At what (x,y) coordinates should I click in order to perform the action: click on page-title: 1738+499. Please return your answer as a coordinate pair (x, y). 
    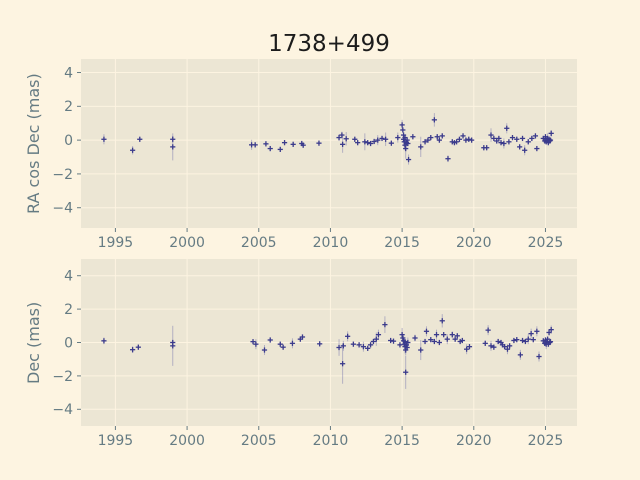
    Looking at the image, I should click on (329, 44).